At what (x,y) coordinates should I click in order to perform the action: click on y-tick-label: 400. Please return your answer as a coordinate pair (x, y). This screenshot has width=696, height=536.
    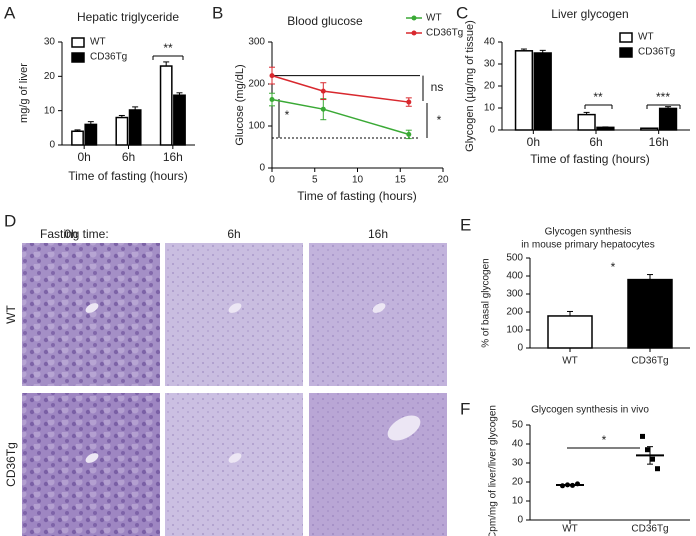
    Looking at the image, I should click on (514, 276).